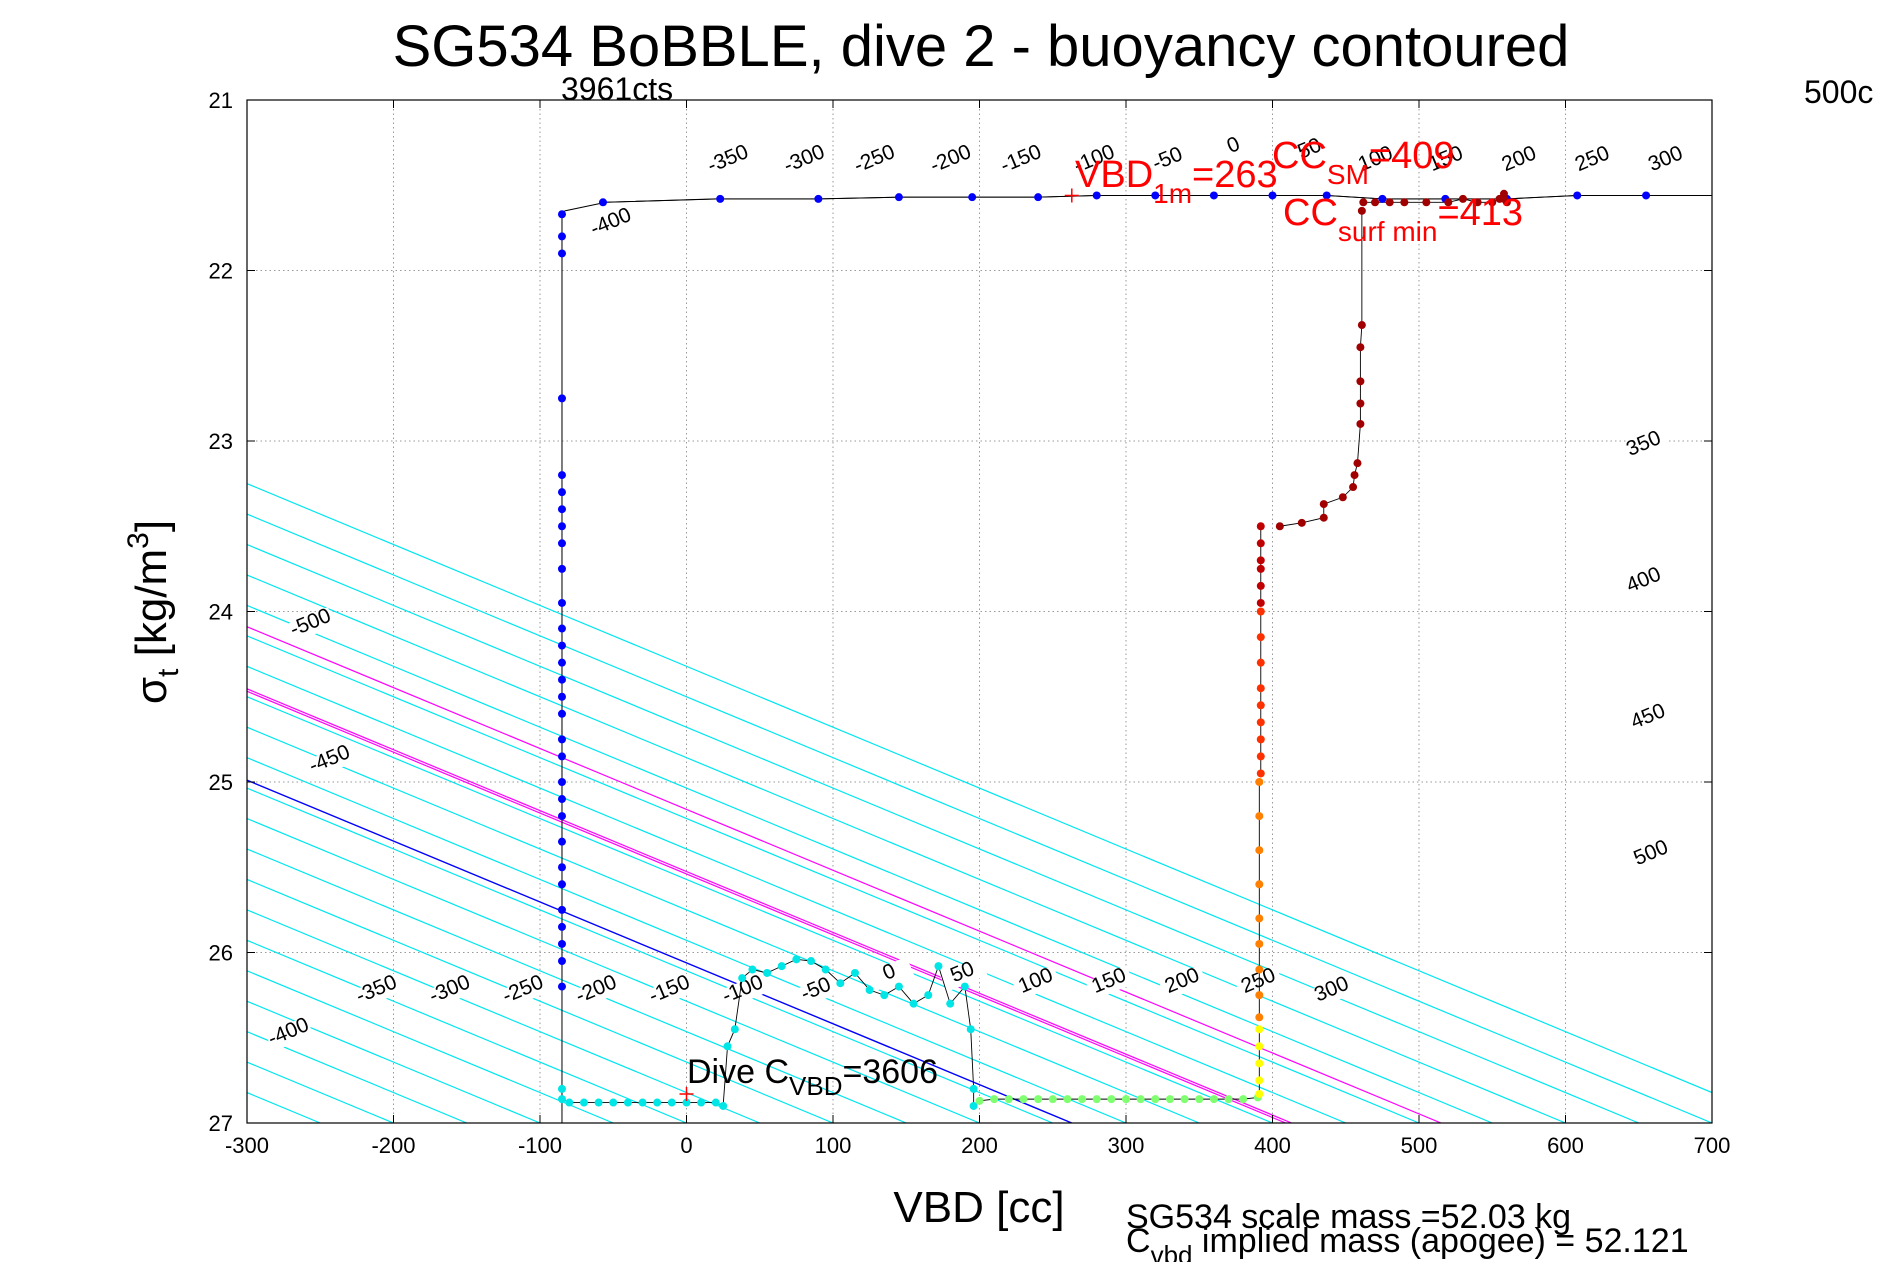 This screenshot has width=1891, height=1262. I want to click on contour-line-blue, so click(660, 951).